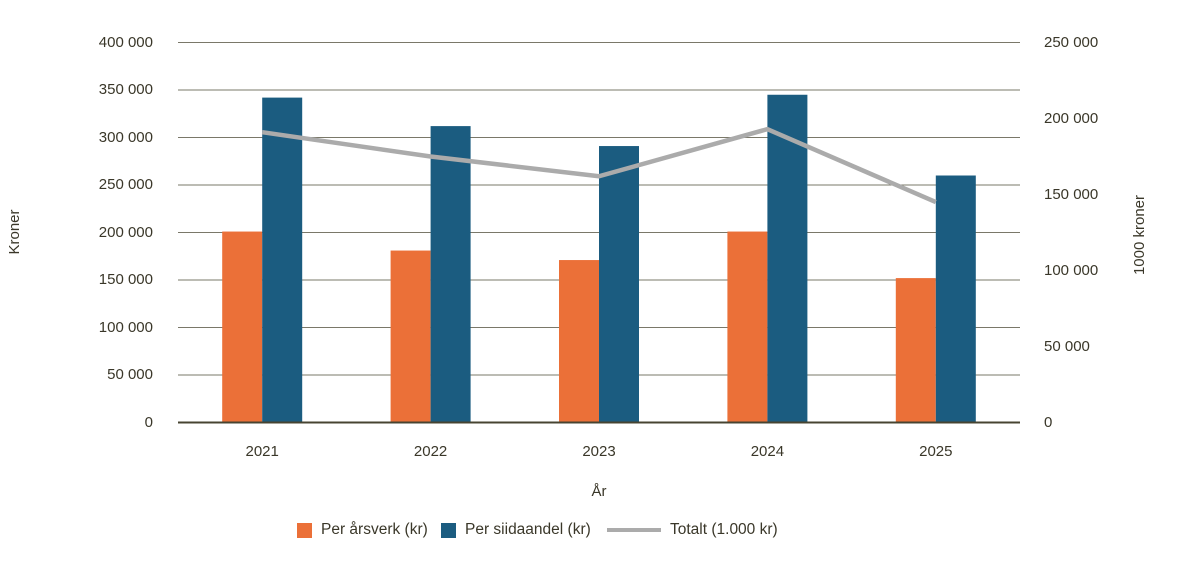  Describe the element at coordinates (14, 232) in the screenshot. I see `y-axis-left-title: Kroner` at that location.